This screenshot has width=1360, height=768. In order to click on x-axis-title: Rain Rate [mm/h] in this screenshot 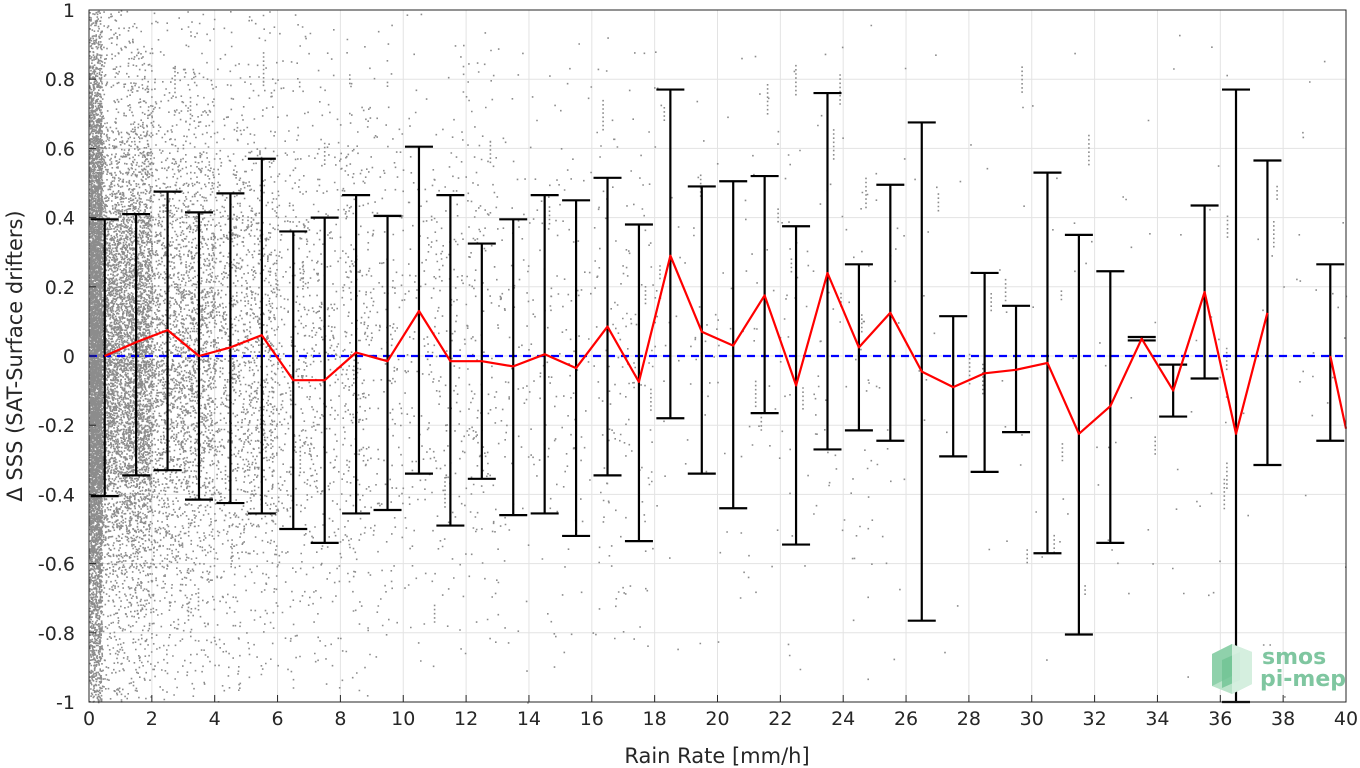, I will do `click(716, 756)`.